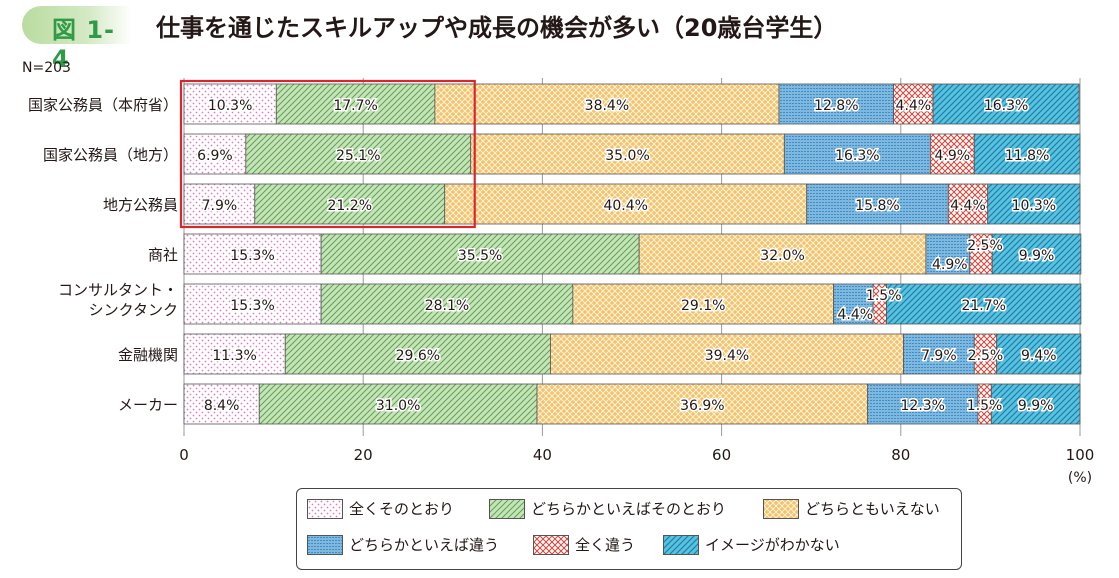 This screenshot has width=1119, height=578. I want to click on data-label: 15.8%, so click(877, 206).